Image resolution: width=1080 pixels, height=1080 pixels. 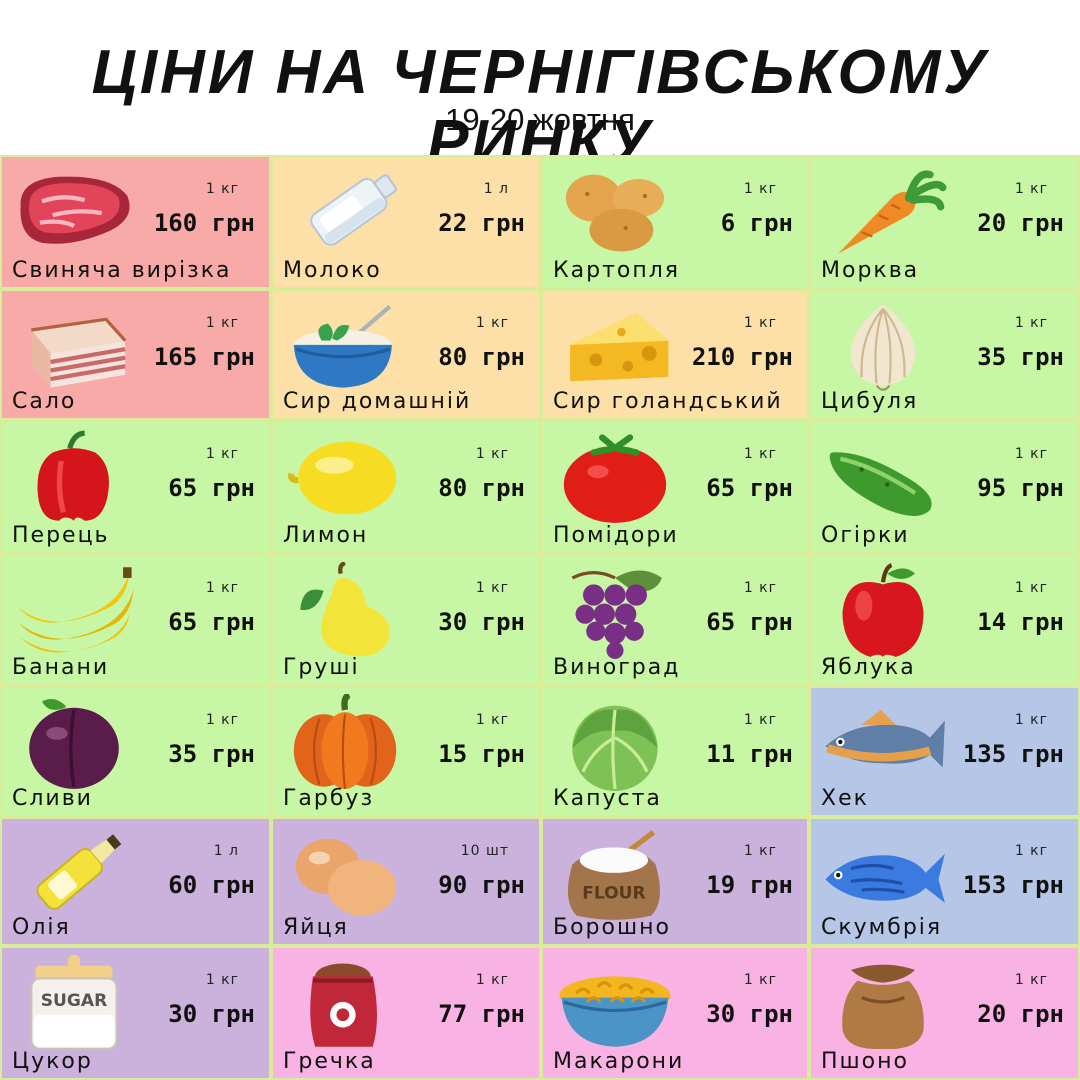 What do you see at coordinates (211, 885) in the screenshot?
I see `price-value: 60 грн` at bounding box center [211, 885].